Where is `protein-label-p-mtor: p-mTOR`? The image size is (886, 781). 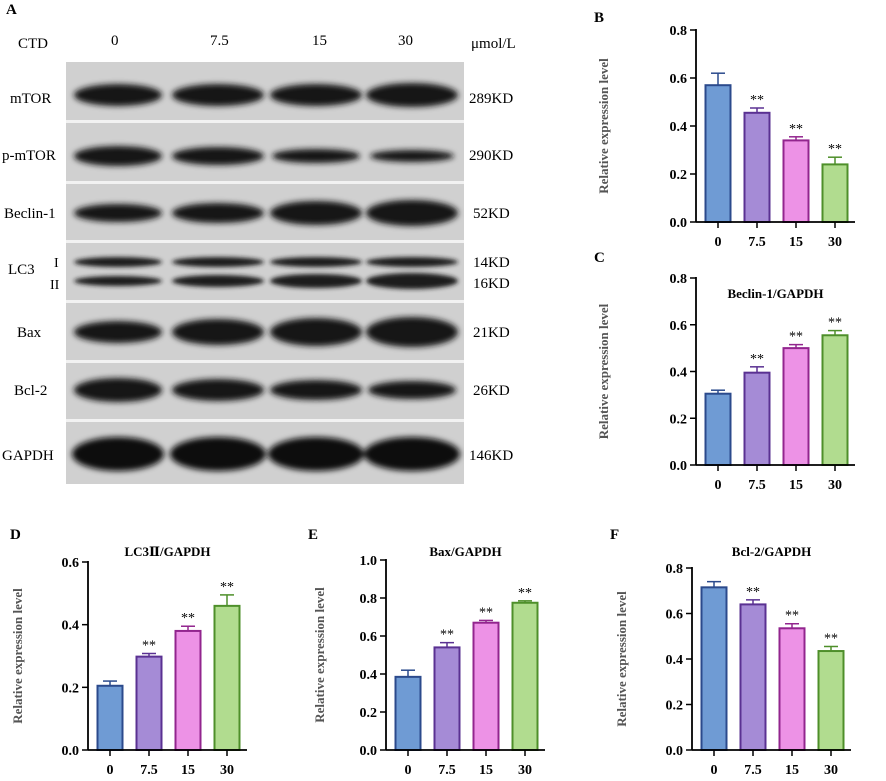
protein-label-p-mtor: p-mTOR is located at coordinates (29, 156).